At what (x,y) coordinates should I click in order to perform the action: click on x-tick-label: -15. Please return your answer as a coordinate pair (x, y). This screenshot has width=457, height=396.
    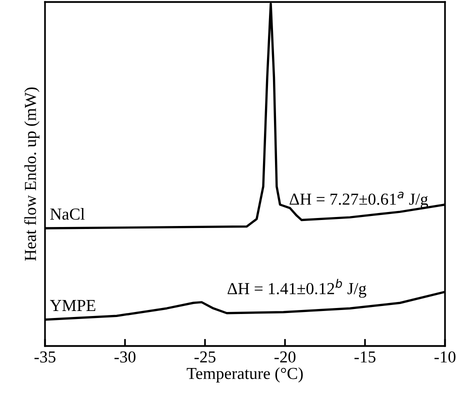
    Looking at the image, I should click on (365, 357).